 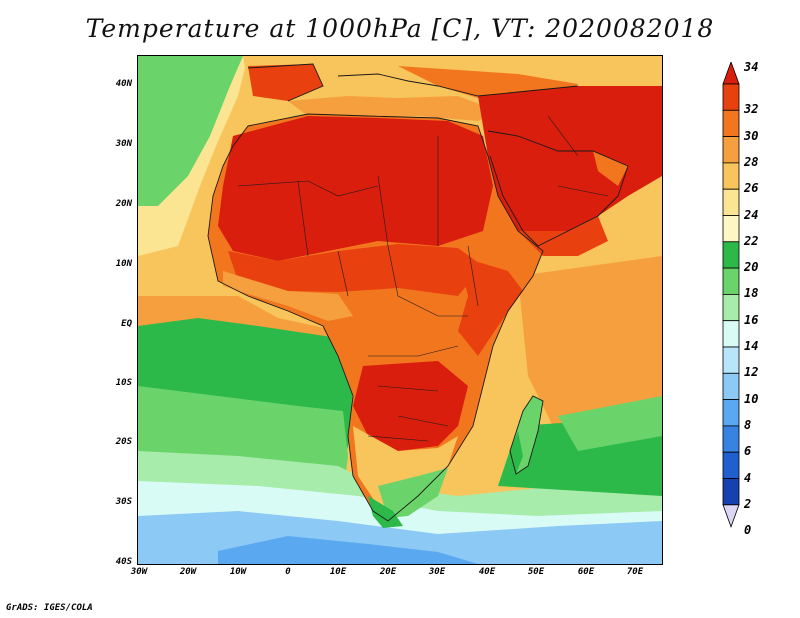 I want to click on lon-label-0: 0, so click(x=288, y=572).